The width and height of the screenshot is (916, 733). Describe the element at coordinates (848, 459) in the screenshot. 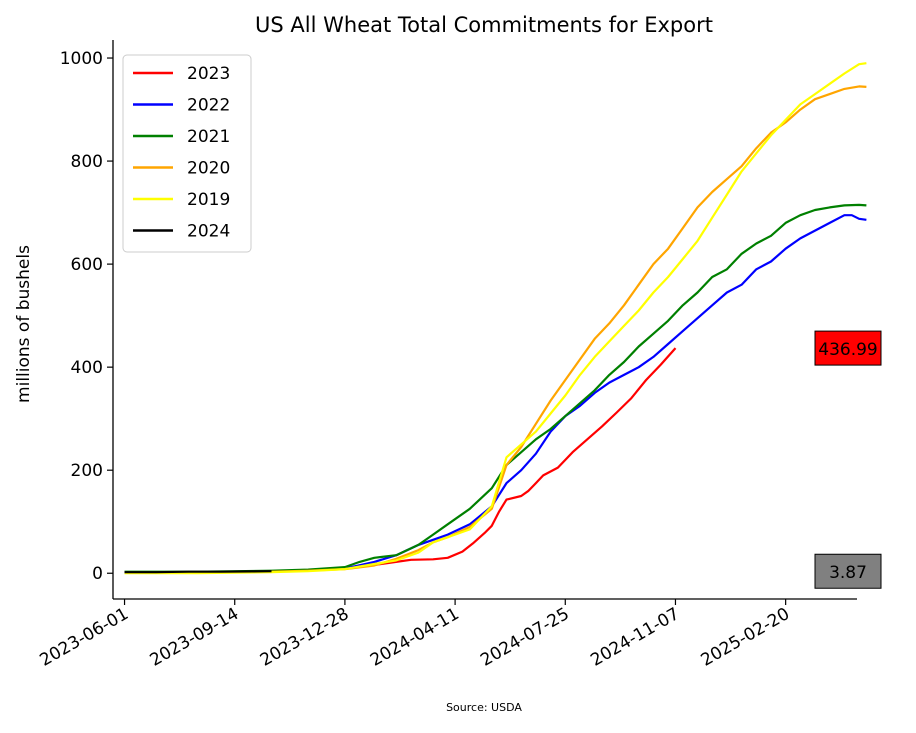

I see `annotation-layer: 436.99 3.87` at that location.